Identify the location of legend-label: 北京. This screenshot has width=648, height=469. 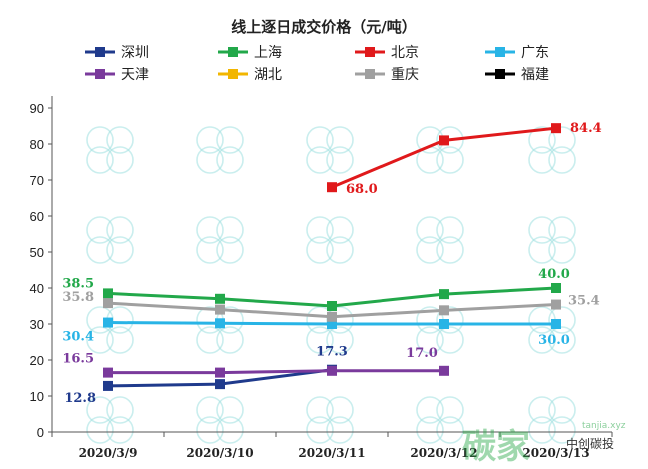
(405, 53).